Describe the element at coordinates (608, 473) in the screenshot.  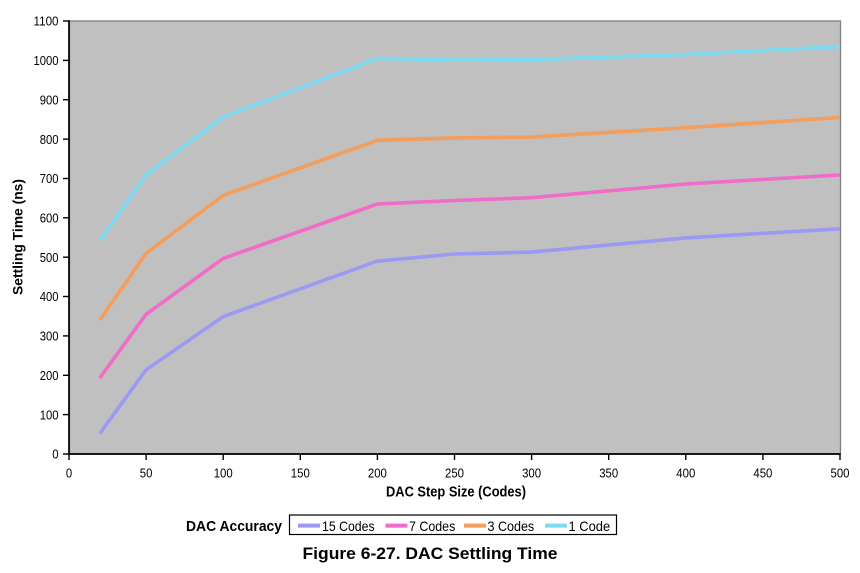
I see `svg-text: 350` at that location.